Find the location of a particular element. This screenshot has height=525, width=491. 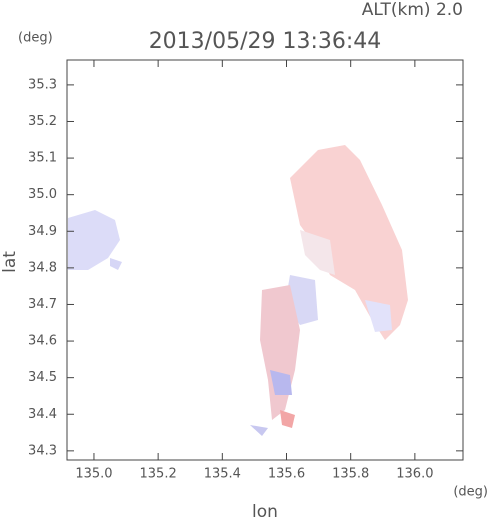

y-unit: (deg) is located at coordinates (35, 38).